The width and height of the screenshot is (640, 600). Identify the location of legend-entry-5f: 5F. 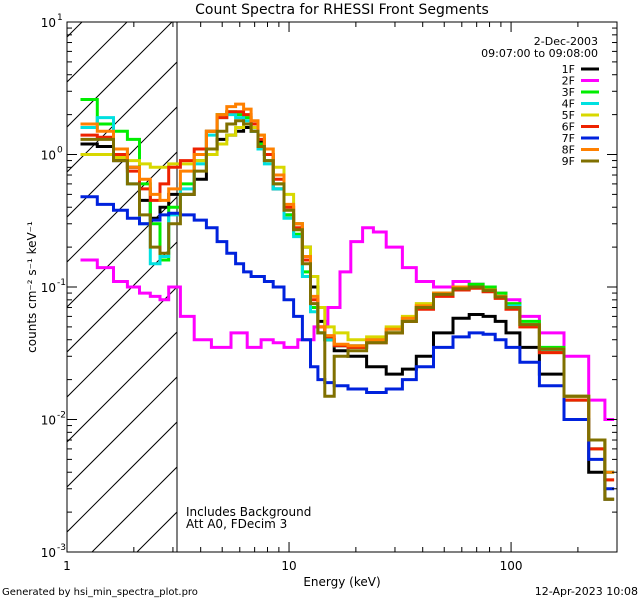
(580, 115).